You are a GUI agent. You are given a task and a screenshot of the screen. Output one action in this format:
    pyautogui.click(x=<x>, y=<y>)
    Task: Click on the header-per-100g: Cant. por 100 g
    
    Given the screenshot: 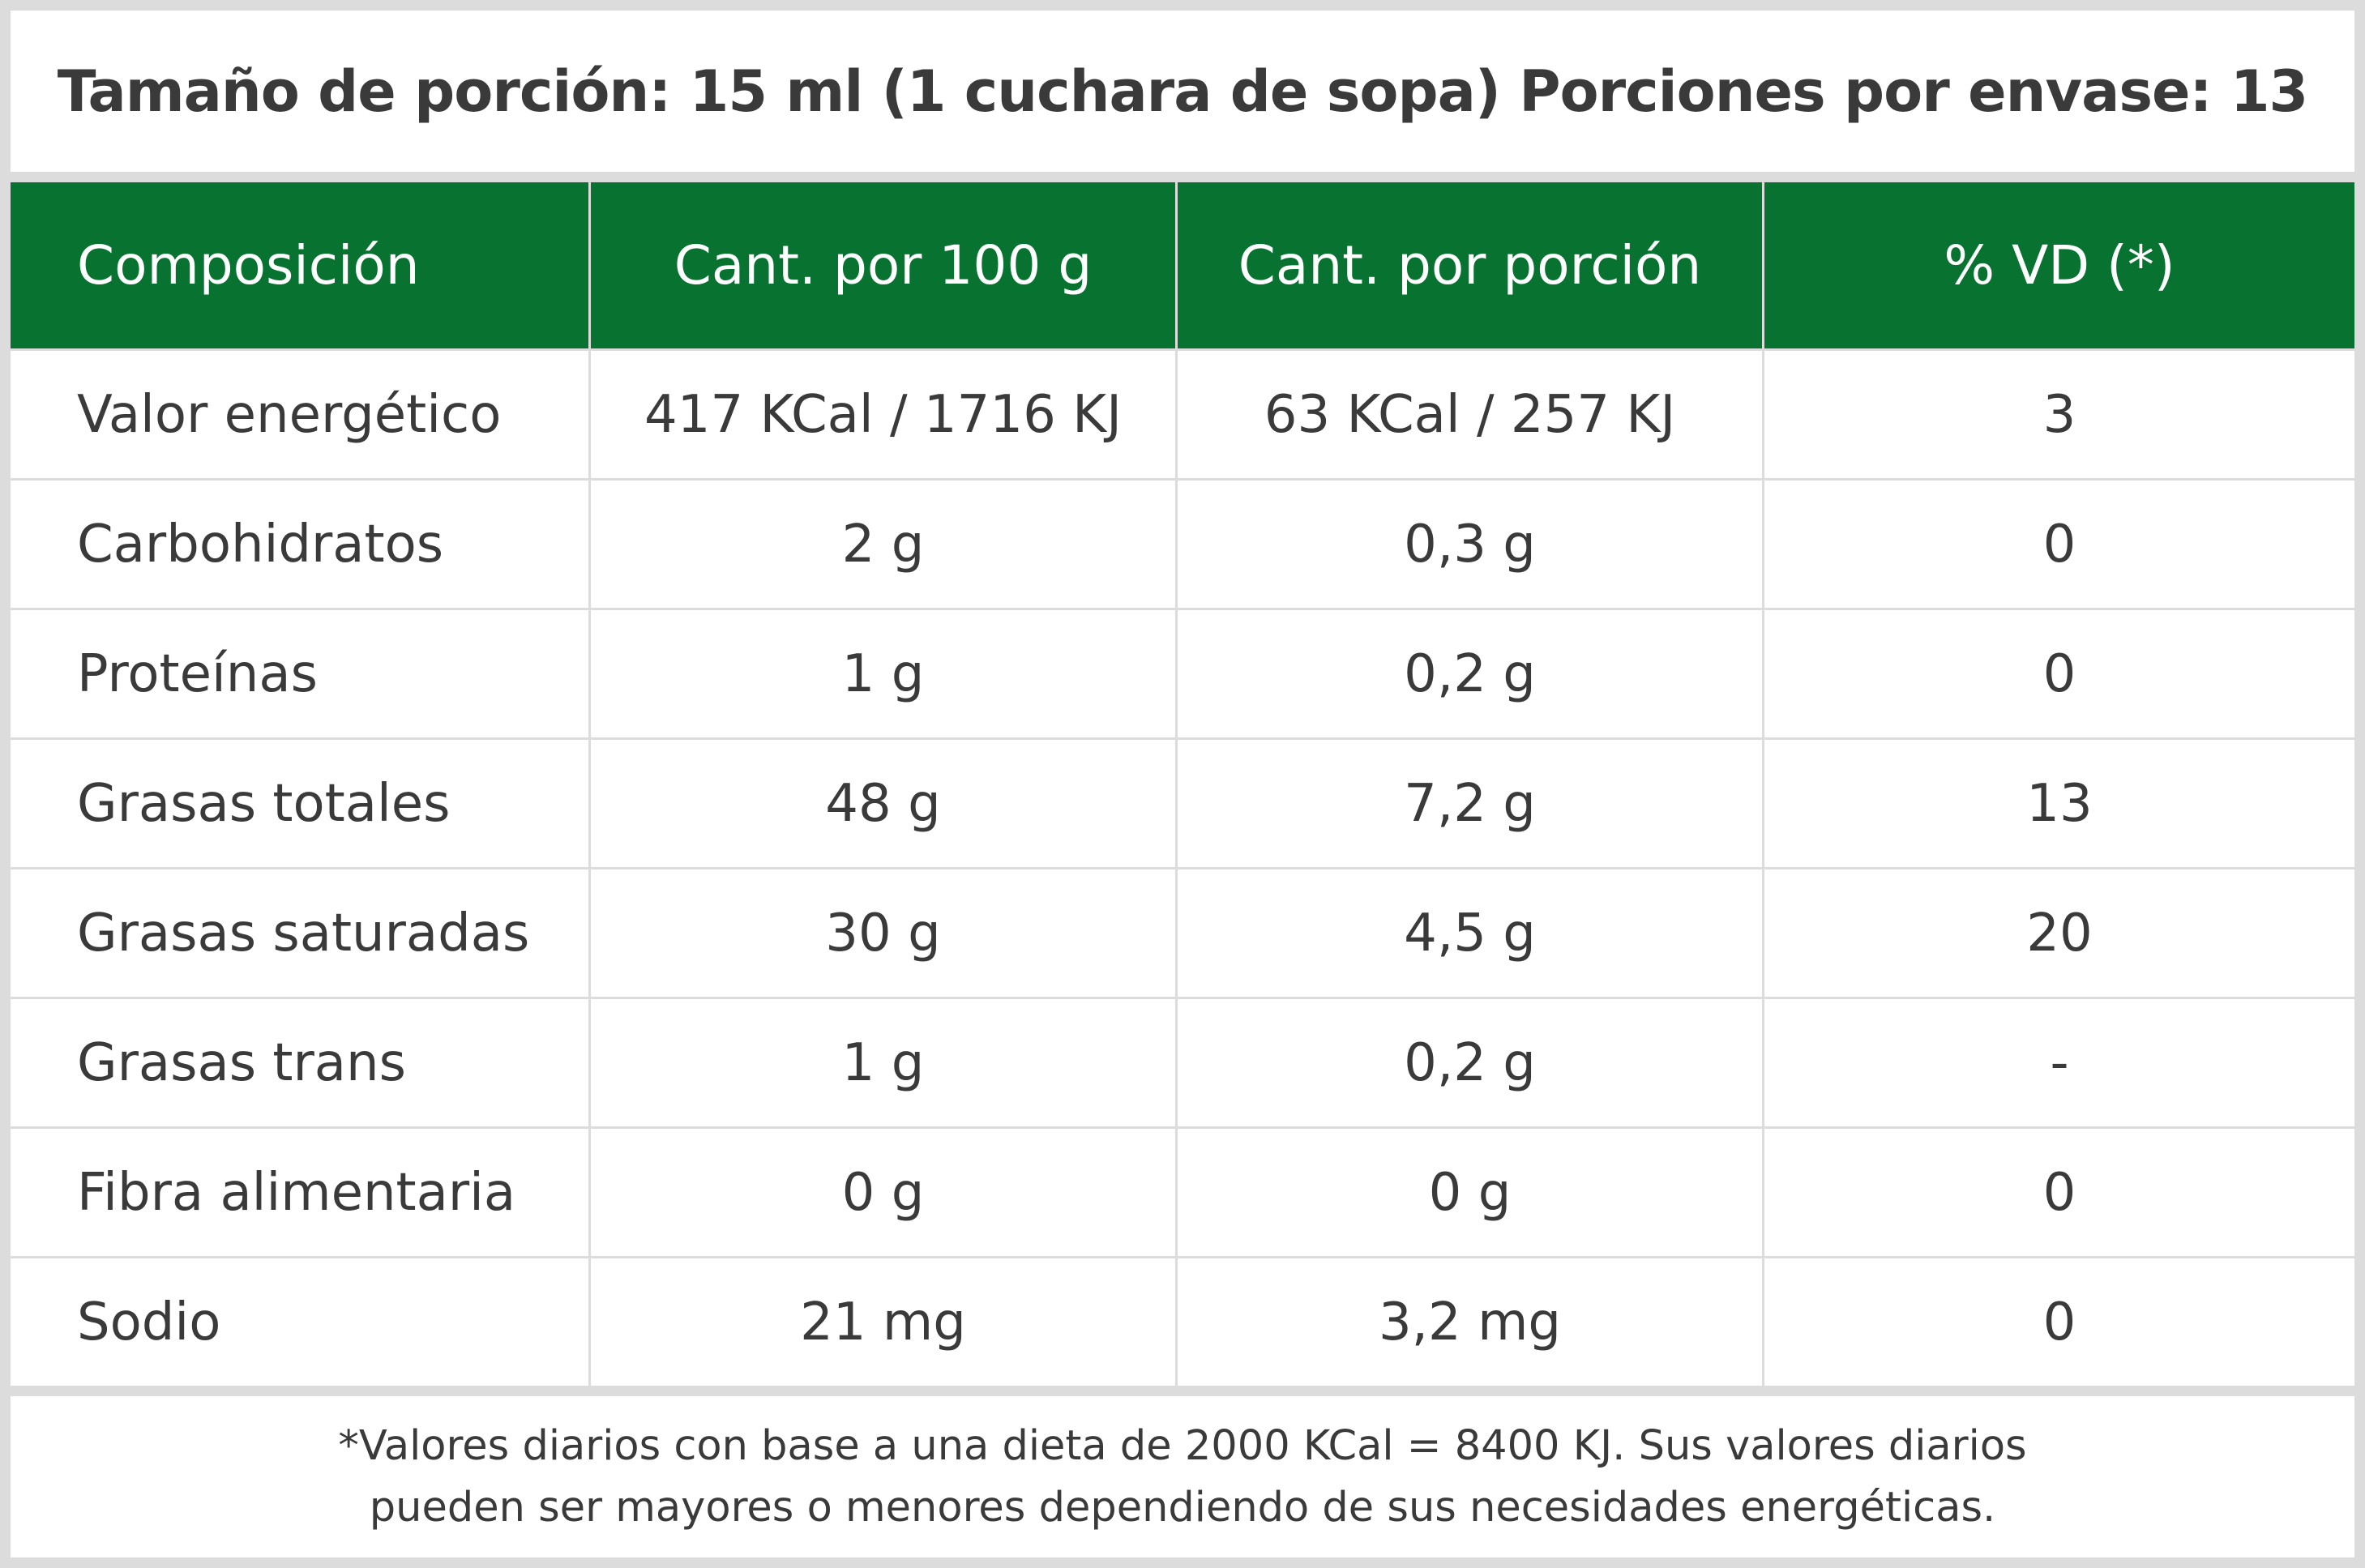 What is the action you would take?
    pyautogui.click(x=883, y=265)
    